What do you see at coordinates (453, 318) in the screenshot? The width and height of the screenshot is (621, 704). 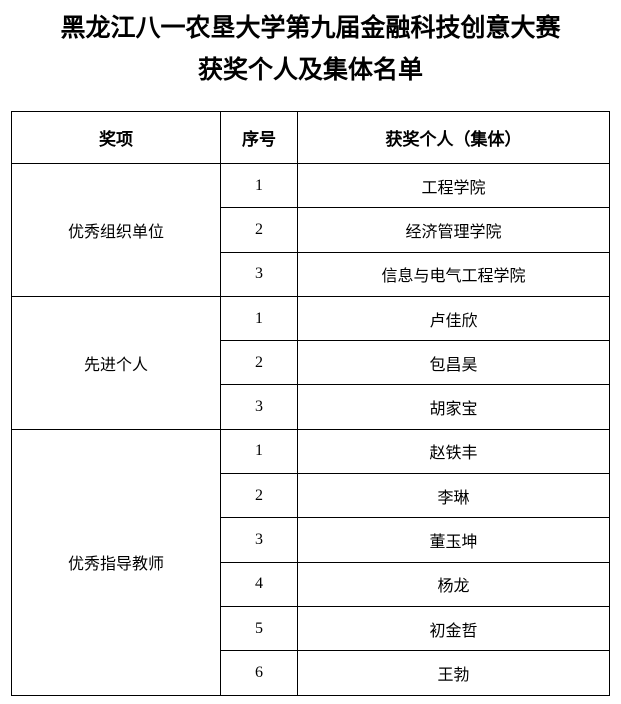 I see `winner-name: 卢佳欣` at bounding box center [453, 318].